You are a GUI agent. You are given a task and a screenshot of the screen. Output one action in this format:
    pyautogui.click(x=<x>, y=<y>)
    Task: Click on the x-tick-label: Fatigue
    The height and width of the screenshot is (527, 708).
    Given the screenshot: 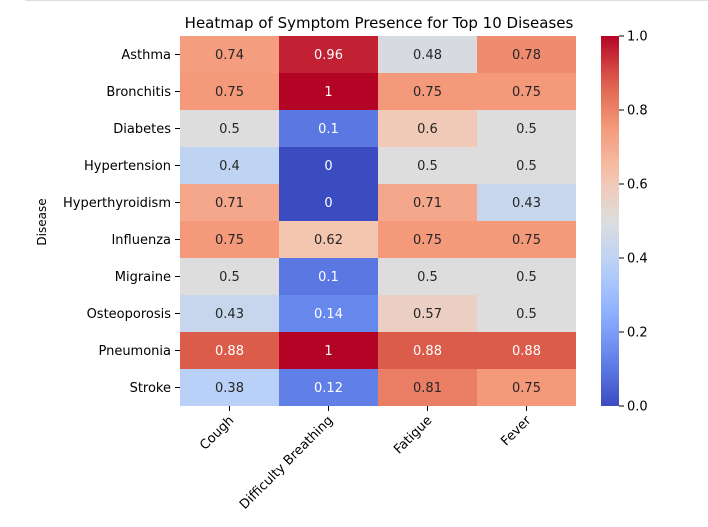 What is the action you would take?
    pyautogui.click(x=413, y=435)
    